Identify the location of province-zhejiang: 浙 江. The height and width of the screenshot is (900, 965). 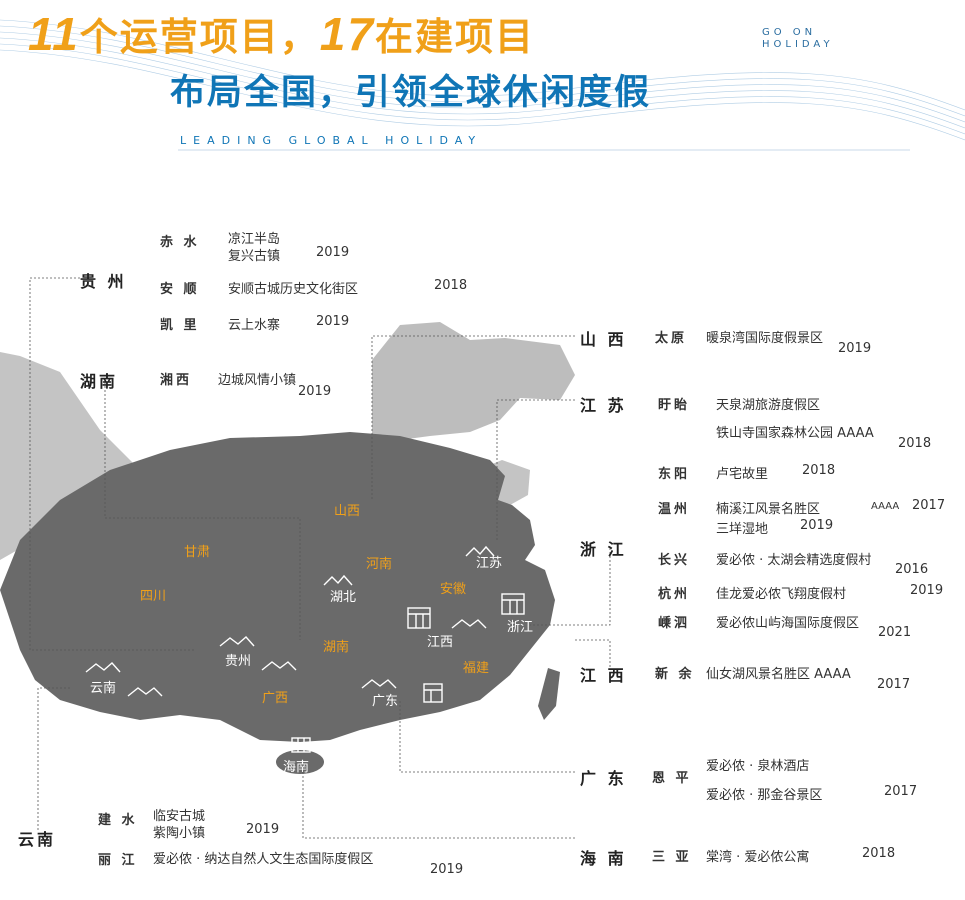
(603, 549).